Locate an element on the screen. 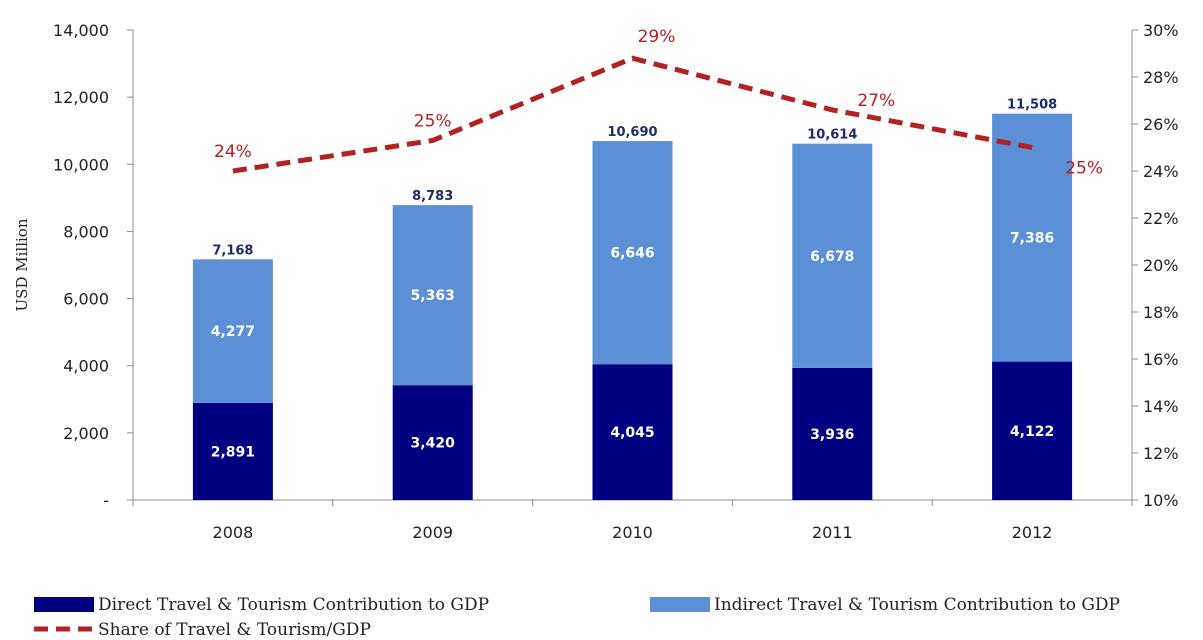  share-value-label: 24% is located at coordinates (233, 152).